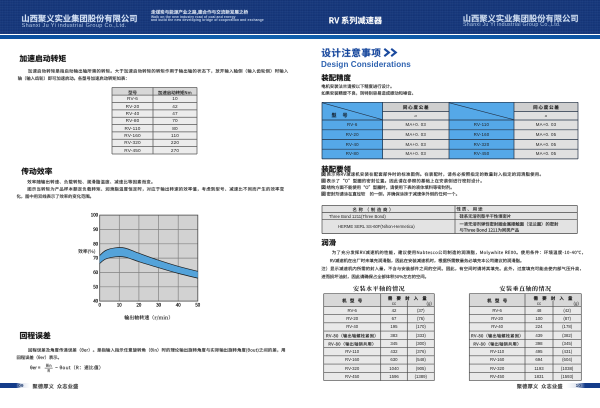  Describe the element at coordinates (139, 306) in the screenshot. I see `svg-text: 20` at that location.